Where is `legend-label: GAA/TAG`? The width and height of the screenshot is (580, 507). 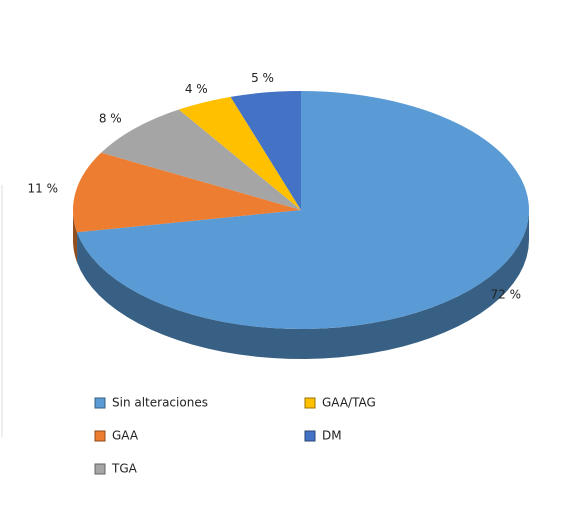 legend-label: GAA/TAG is located at coordinates (349, 403).